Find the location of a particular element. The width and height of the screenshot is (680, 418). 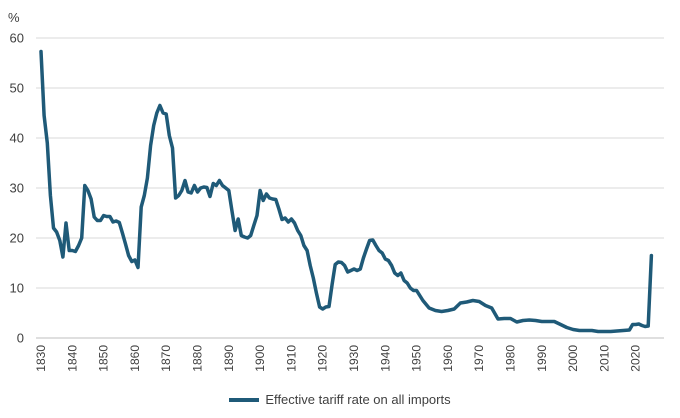

x-tick-label: 1990 is located at coordinates (542, 358).